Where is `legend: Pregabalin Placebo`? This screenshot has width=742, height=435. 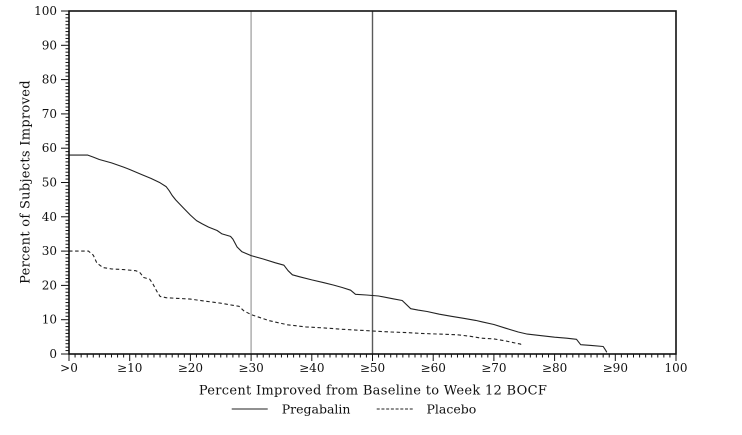 legend: Pregabalin Placebo is located at coordinates (354, 409).